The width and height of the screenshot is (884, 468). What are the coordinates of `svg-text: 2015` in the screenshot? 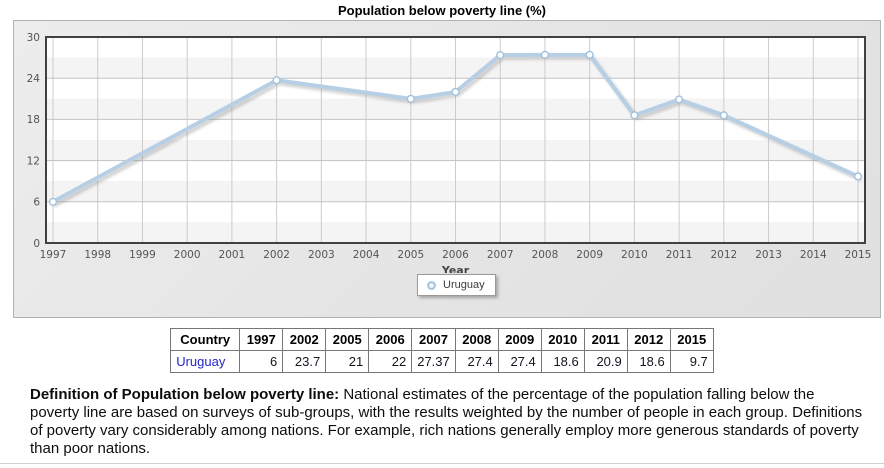 It's located at (858, 255).